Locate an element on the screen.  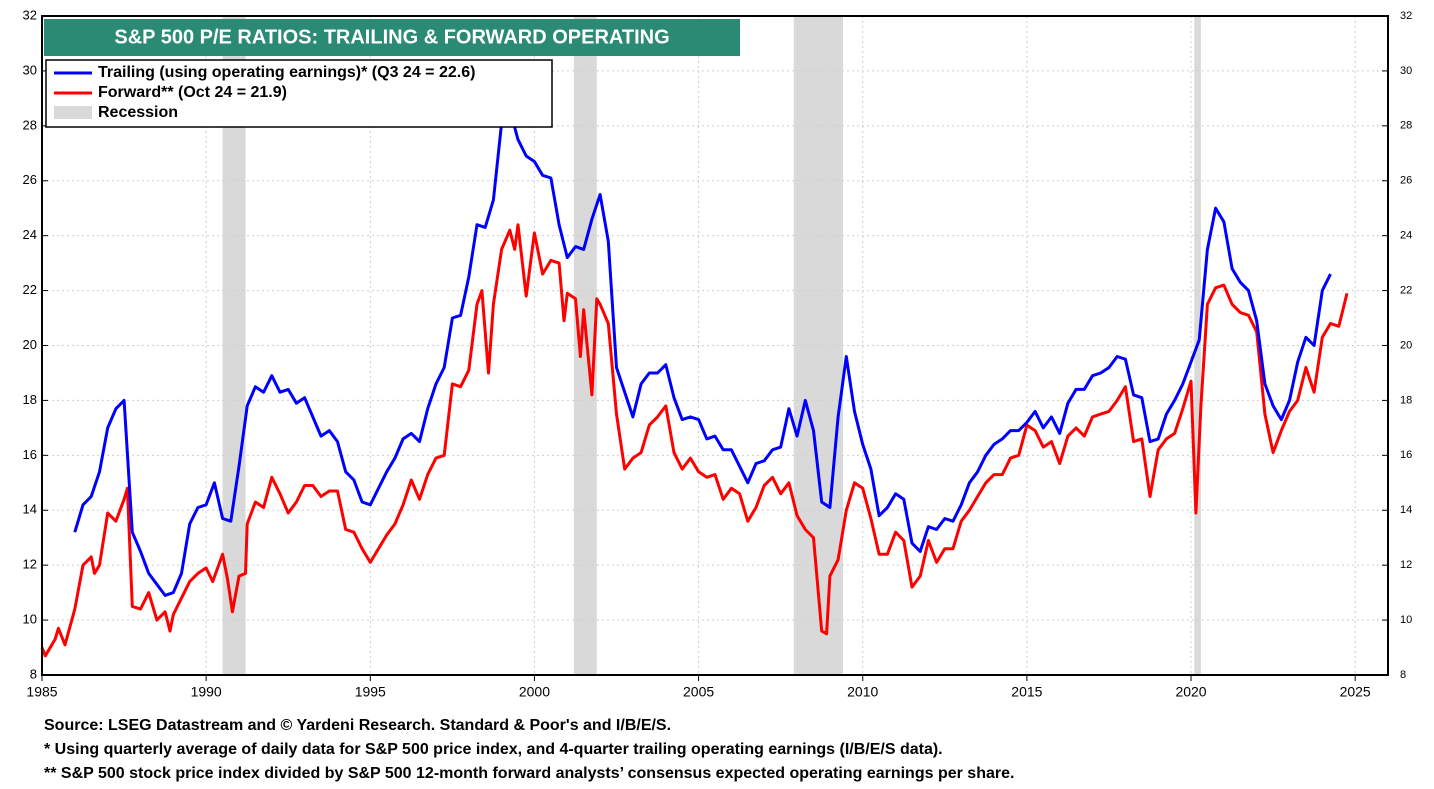
y-tick-label: 28 is located at coordinates (30, 124).